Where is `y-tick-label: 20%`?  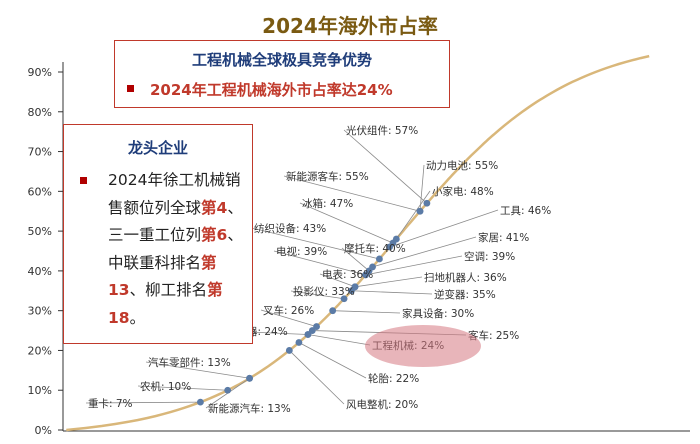
y-tick-label: 20% is located at coordinates (40, 350).